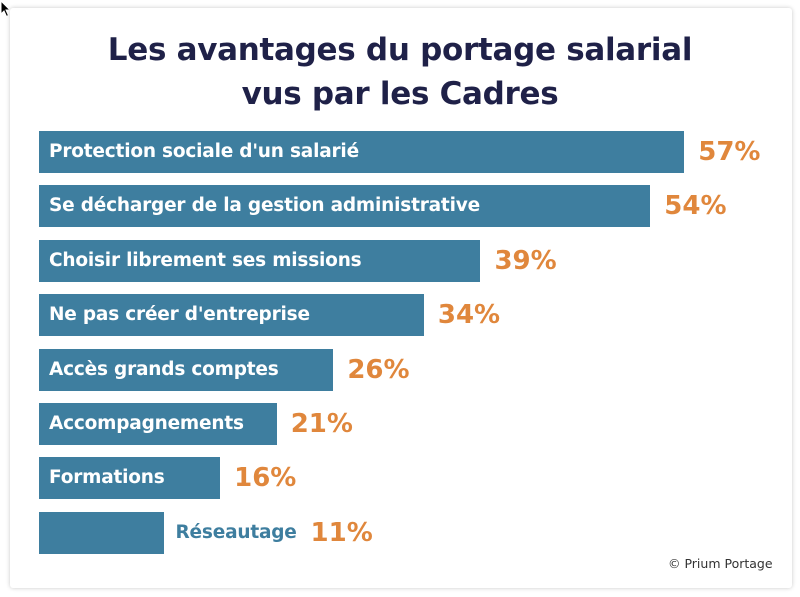 The height and width of the screenshot is (597, 800). I want to click on bar-category-label: Ne pas créer d'entreprise, so click(179, 315).